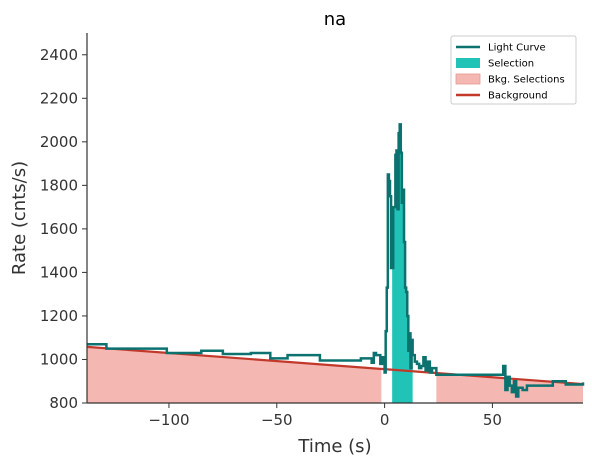  I want to click on legend-label: Bkg. Selections, so click(526, 80).